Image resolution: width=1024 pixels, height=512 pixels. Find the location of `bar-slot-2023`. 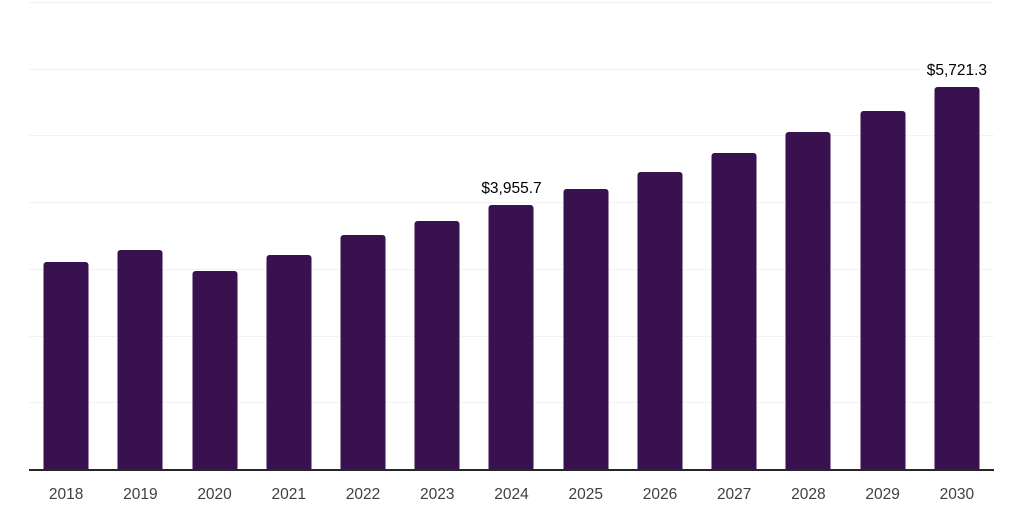

bar-slot-2023 is located at coordinates (437, 235).